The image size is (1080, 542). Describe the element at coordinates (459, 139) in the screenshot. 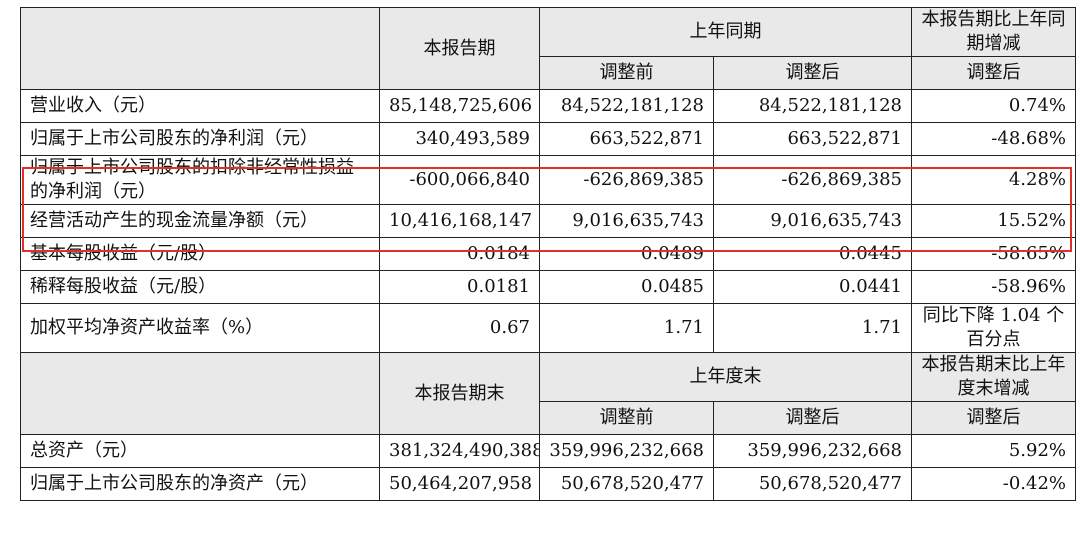

I see `cell-current: 340,493,589` at that location.